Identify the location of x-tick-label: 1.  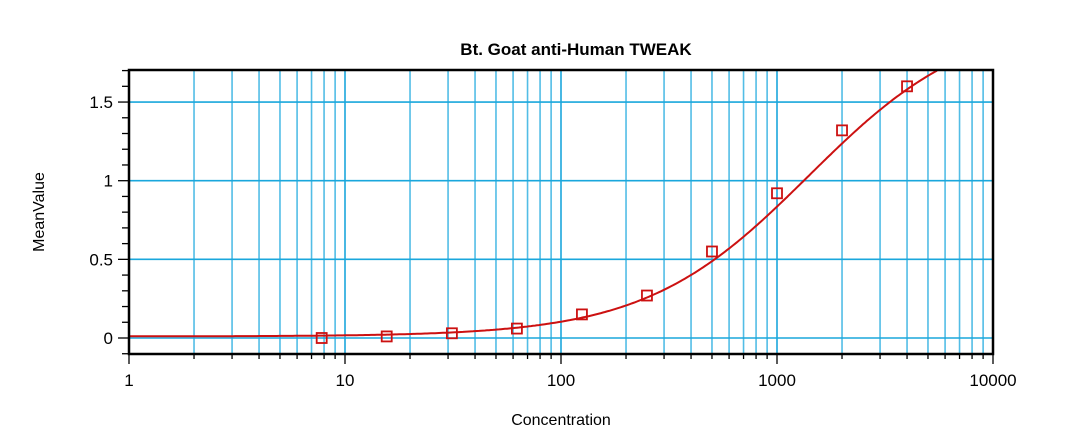
(128, 380).